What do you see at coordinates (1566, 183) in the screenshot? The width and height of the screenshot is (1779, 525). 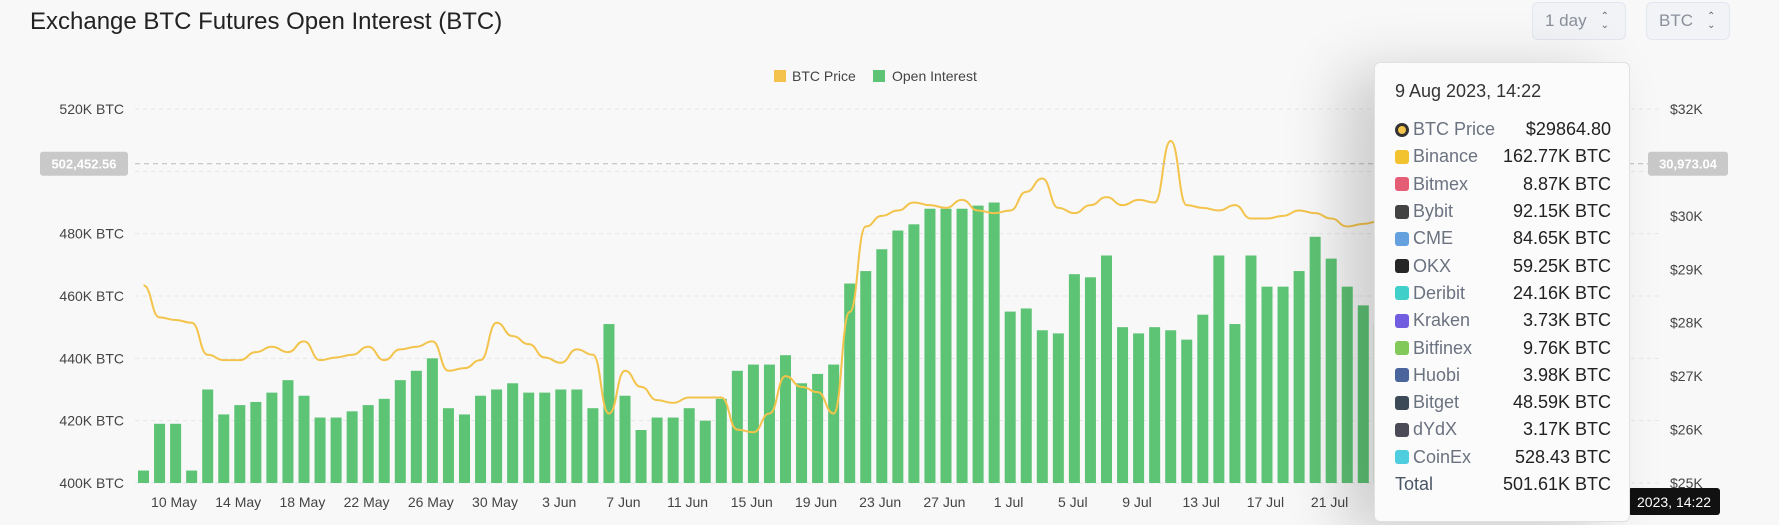 I see `tooltip-row-value: 8.87K BTC` at bounding box center [1566, 183].